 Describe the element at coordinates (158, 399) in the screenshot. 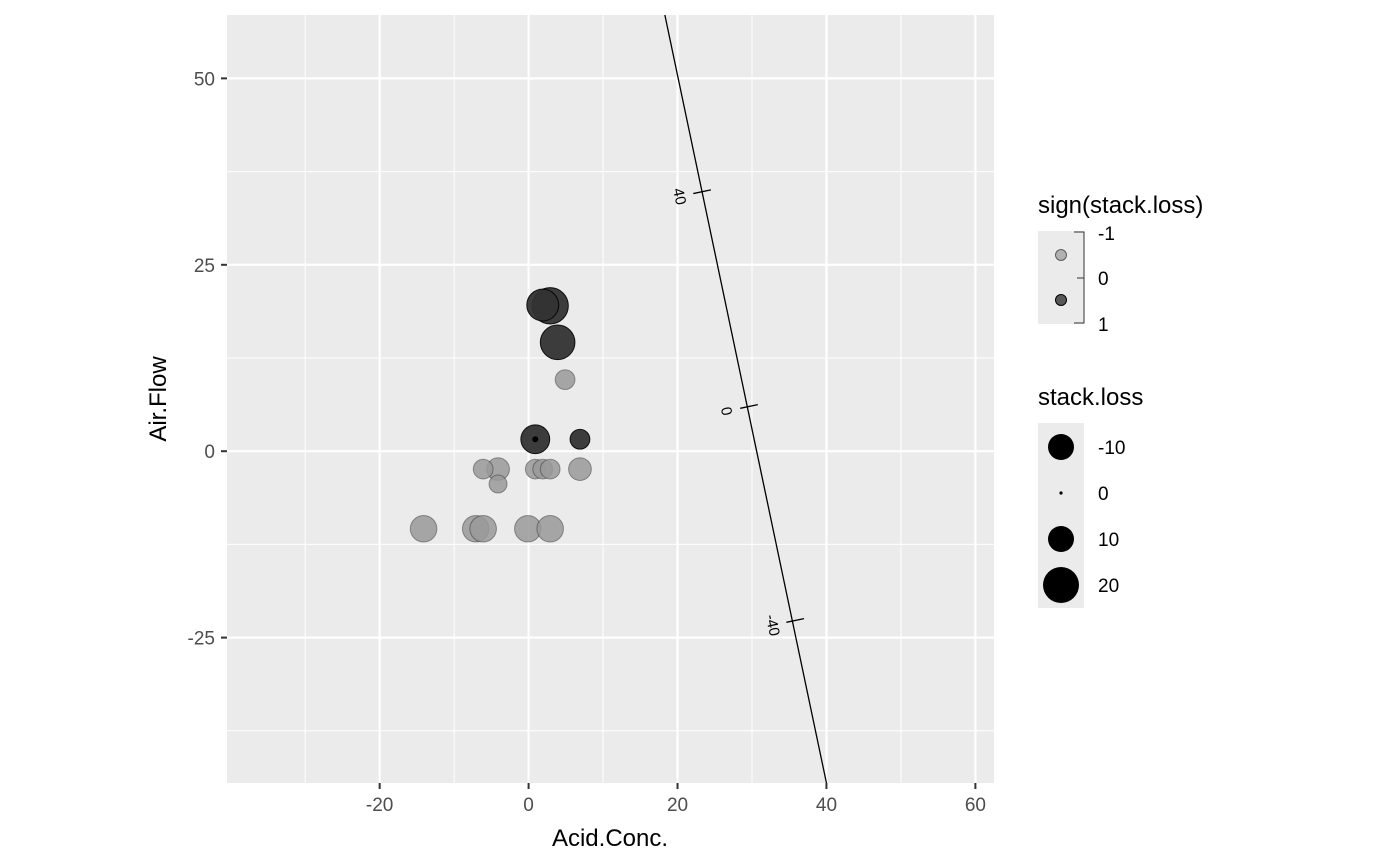

I see `y-axis-title: Air.Flow` at that location.